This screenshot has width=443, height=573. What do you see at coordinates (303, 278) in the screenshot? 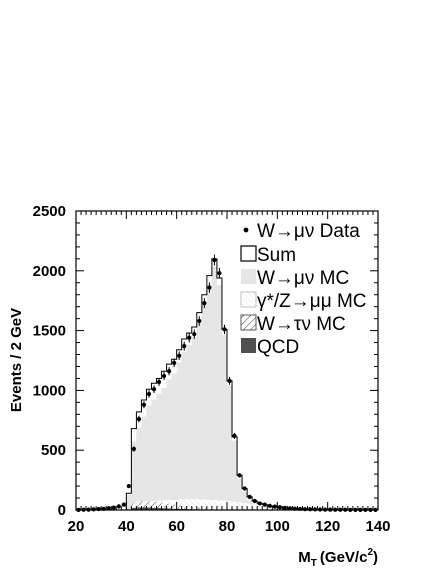
I see `legend-label-wmunu: W→μν MC` at bounding box center [303, 278].